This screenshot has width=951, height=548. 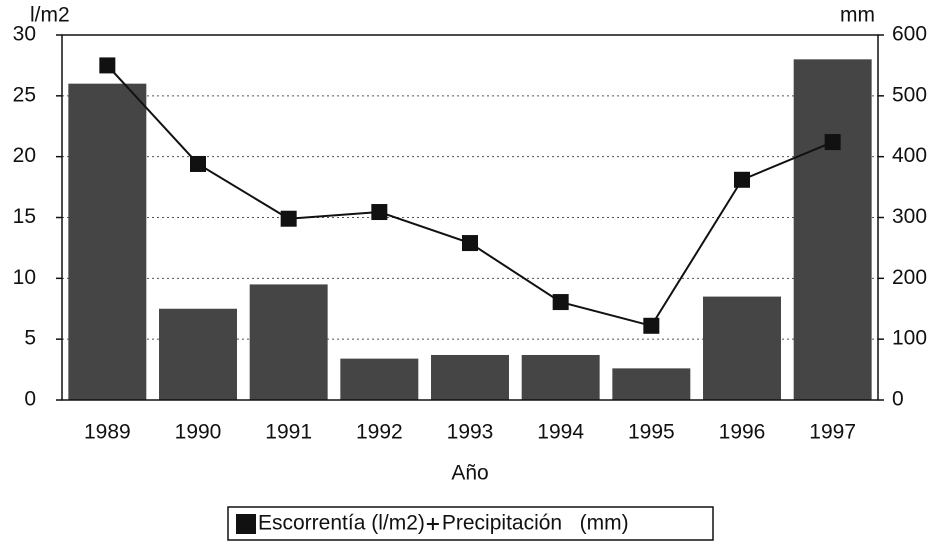 I want to click on y-tick-label: 5, so click(x=30, y=338).